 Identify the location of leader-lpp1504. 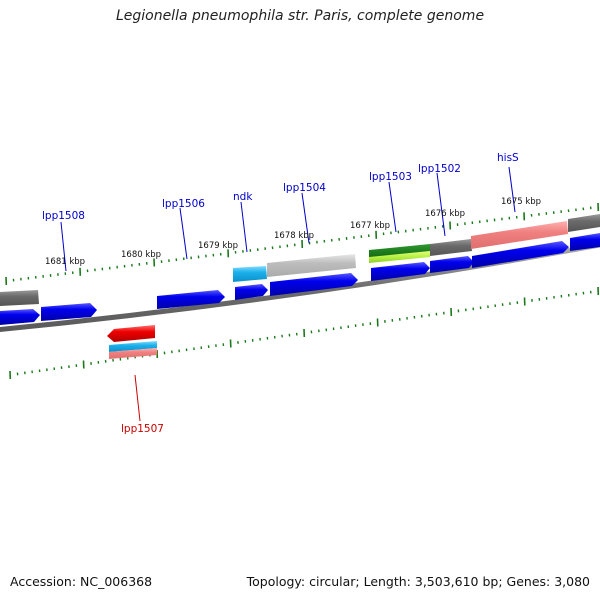
(305, 218).